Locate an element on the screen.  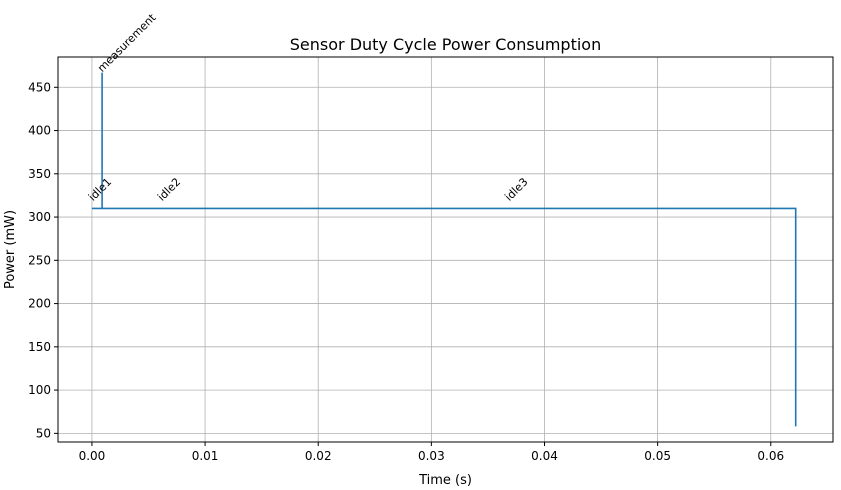
y-axis-ticks: 50 100 150 200 250 300 350 400 450 is located at coordinates (43, 260).